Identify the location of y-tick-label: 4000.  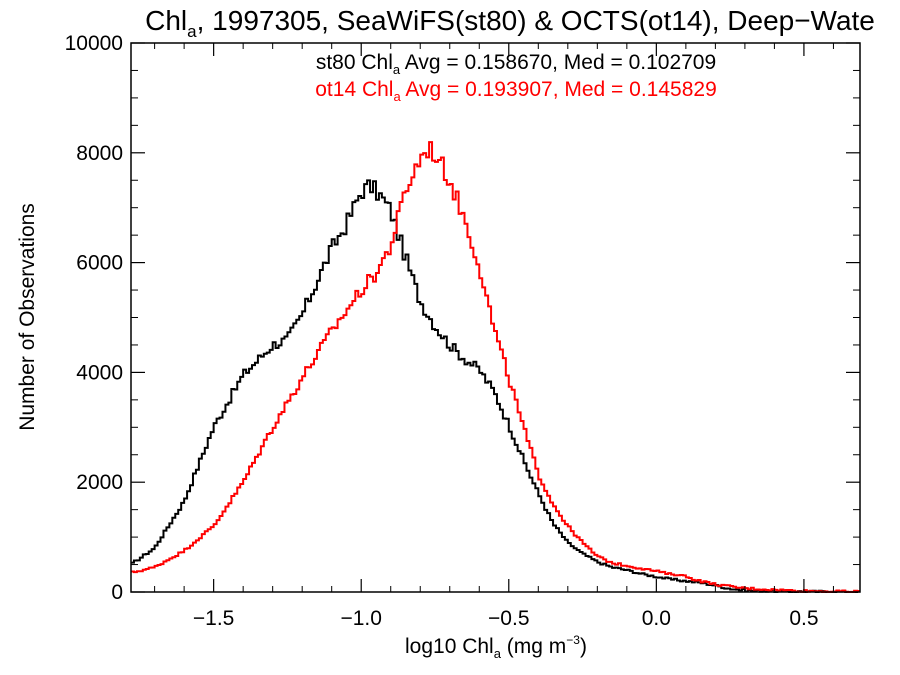
(99, 372).